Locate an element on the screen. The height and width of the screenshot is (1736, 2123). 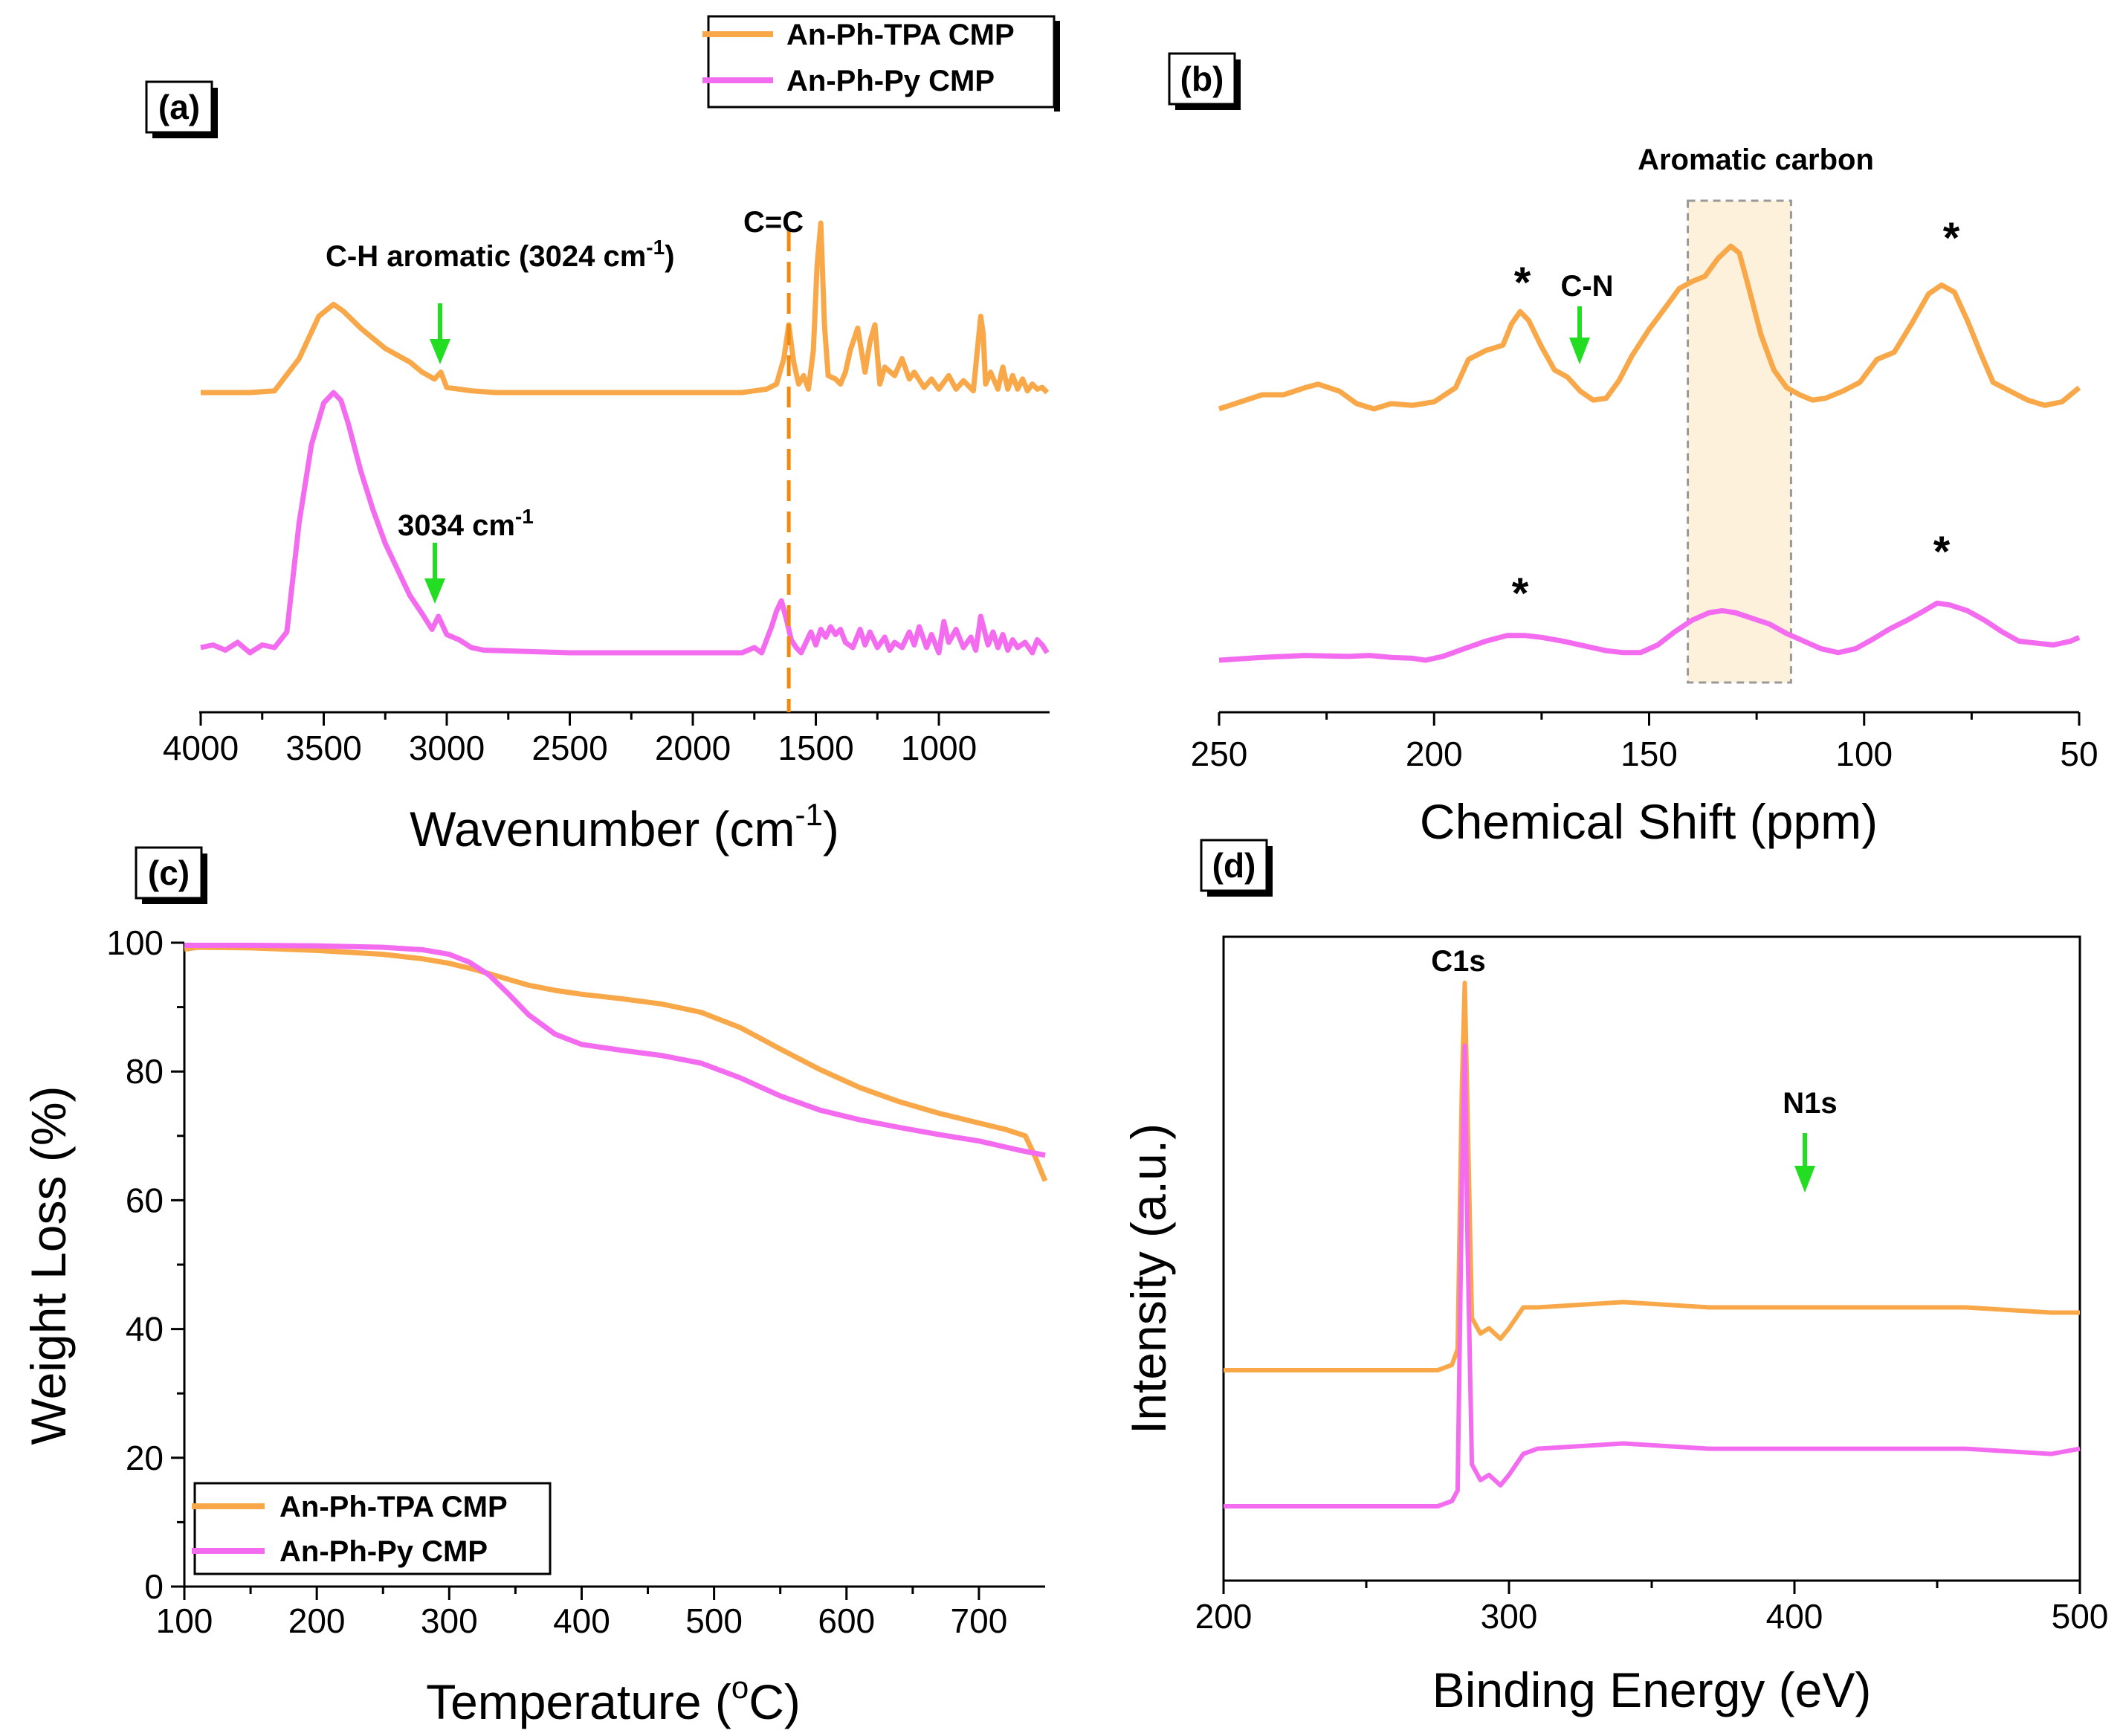
panel-b-x-title: Chemical Shift (ppm) is located at coordinates (1649, 821).